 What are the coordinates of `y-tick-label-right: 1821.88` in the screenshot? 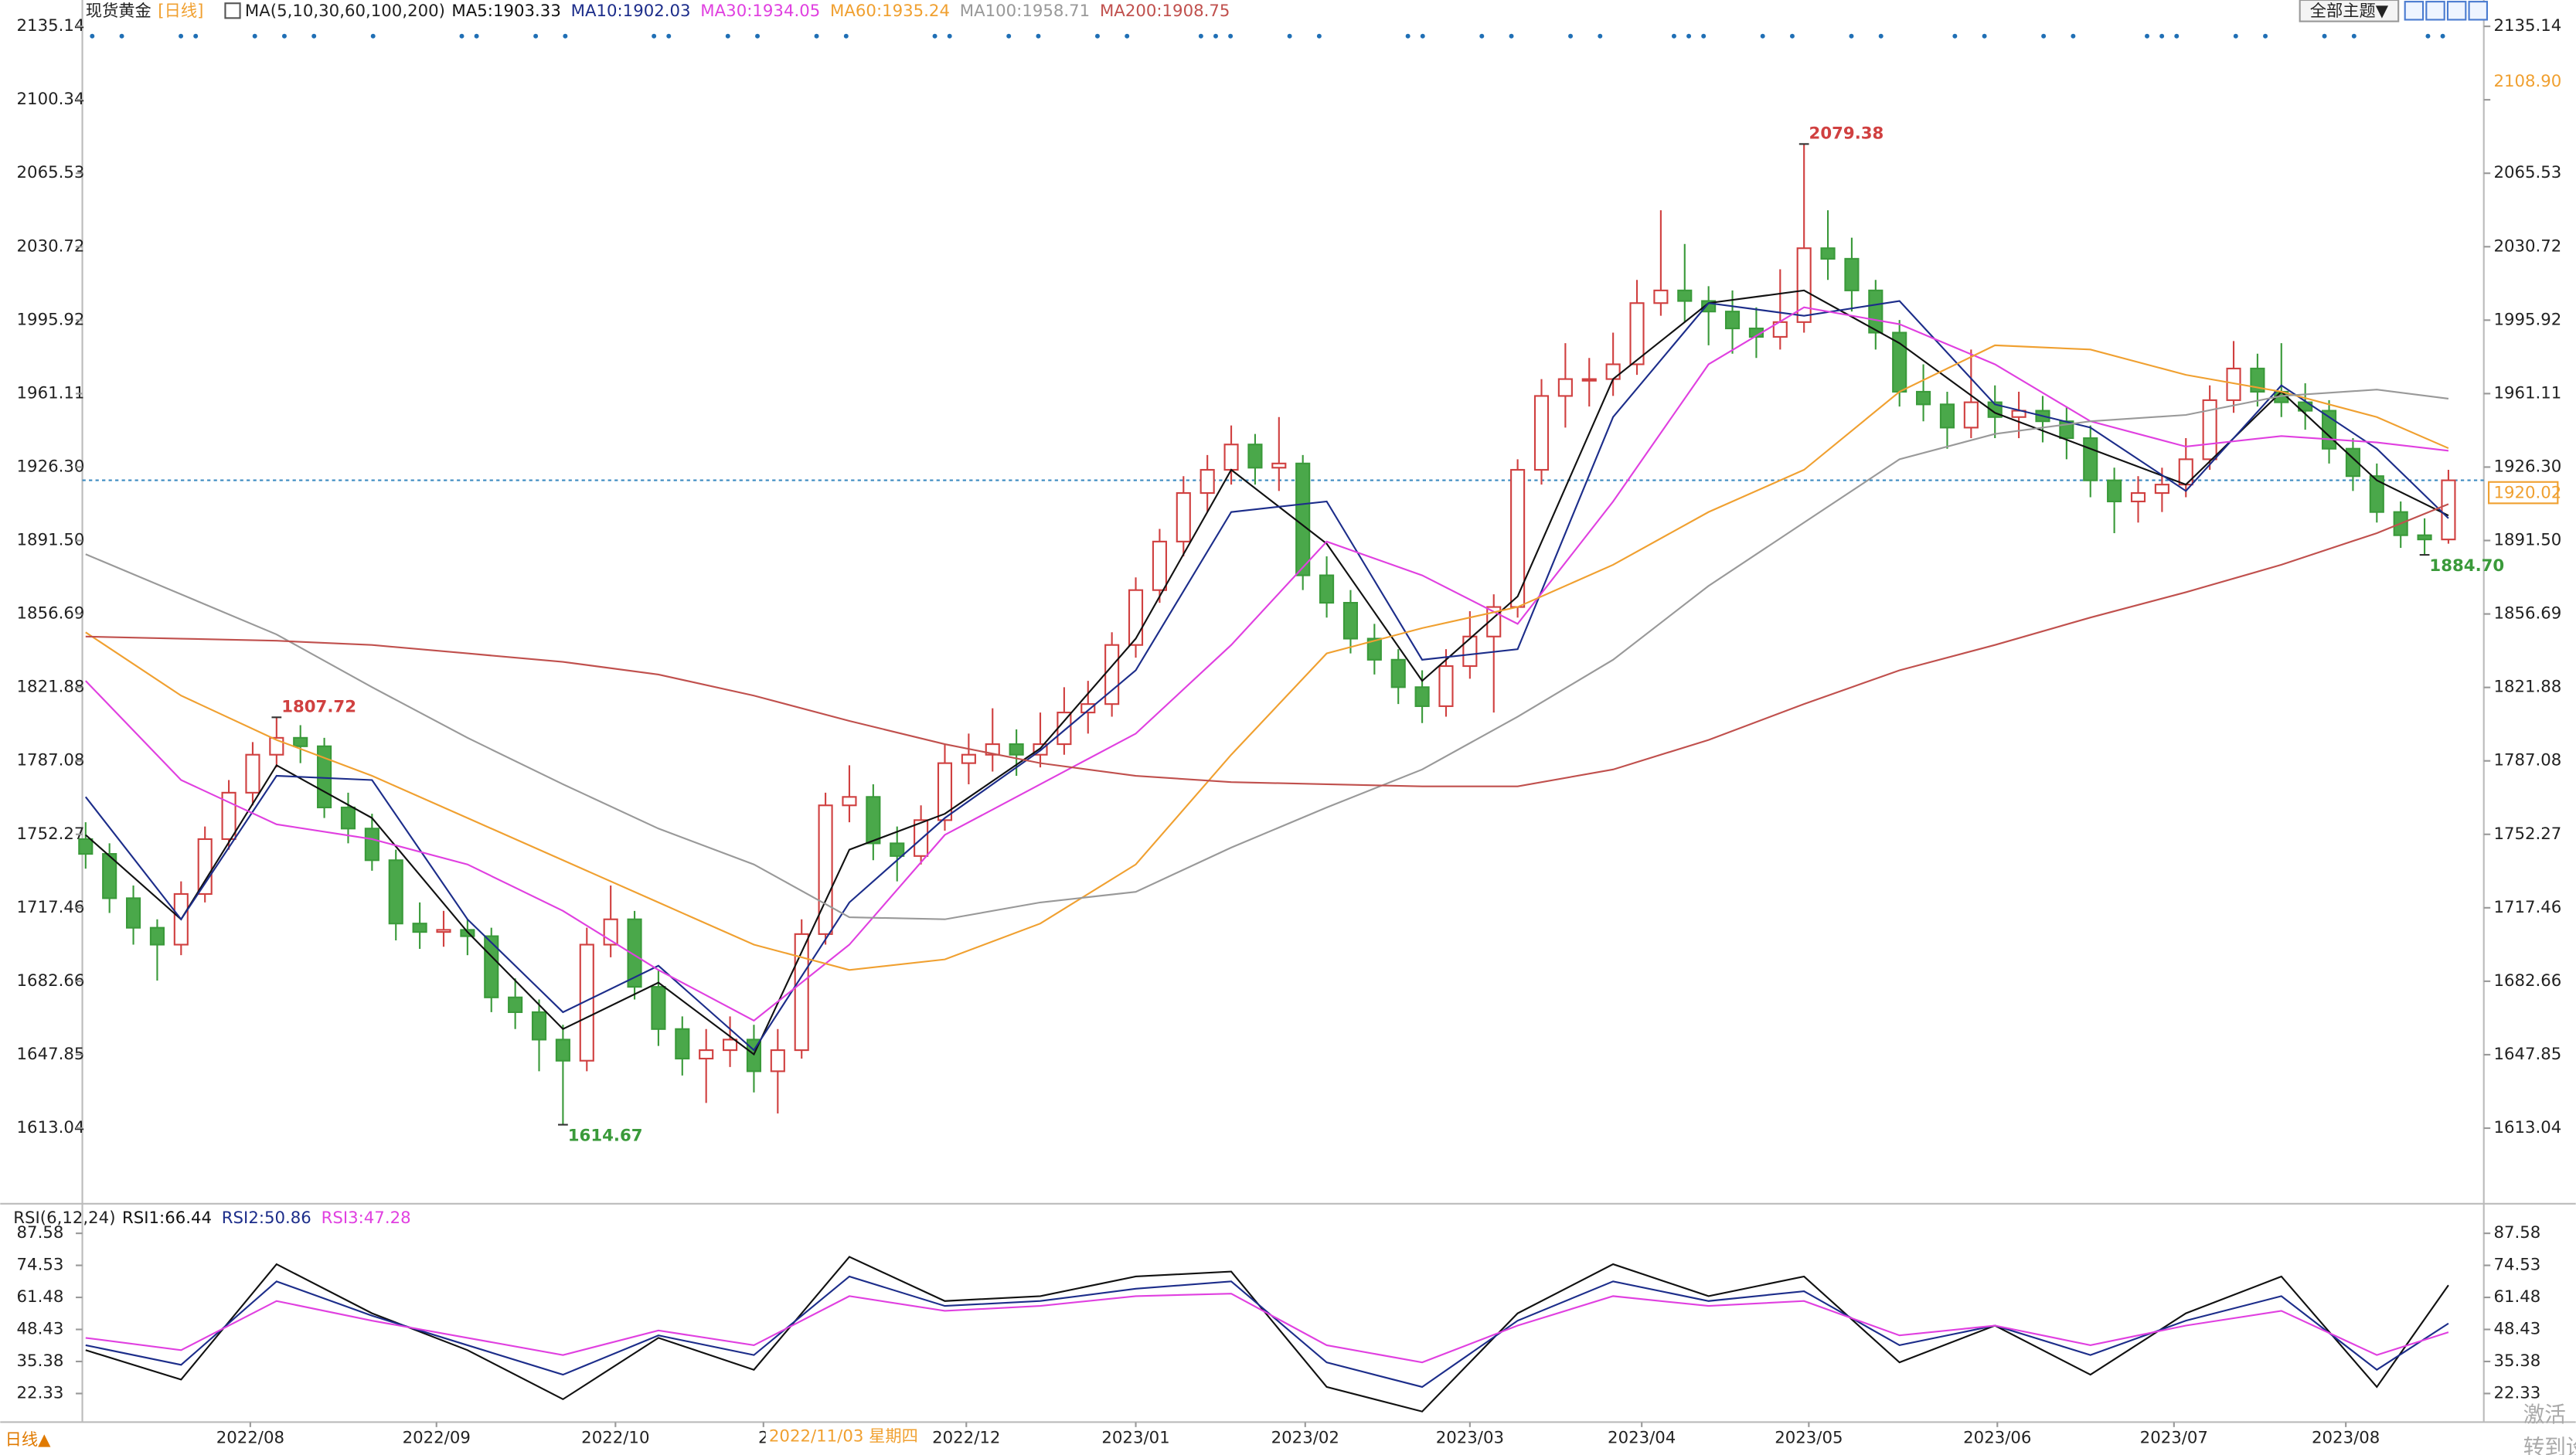 It's located at (2527, 687).